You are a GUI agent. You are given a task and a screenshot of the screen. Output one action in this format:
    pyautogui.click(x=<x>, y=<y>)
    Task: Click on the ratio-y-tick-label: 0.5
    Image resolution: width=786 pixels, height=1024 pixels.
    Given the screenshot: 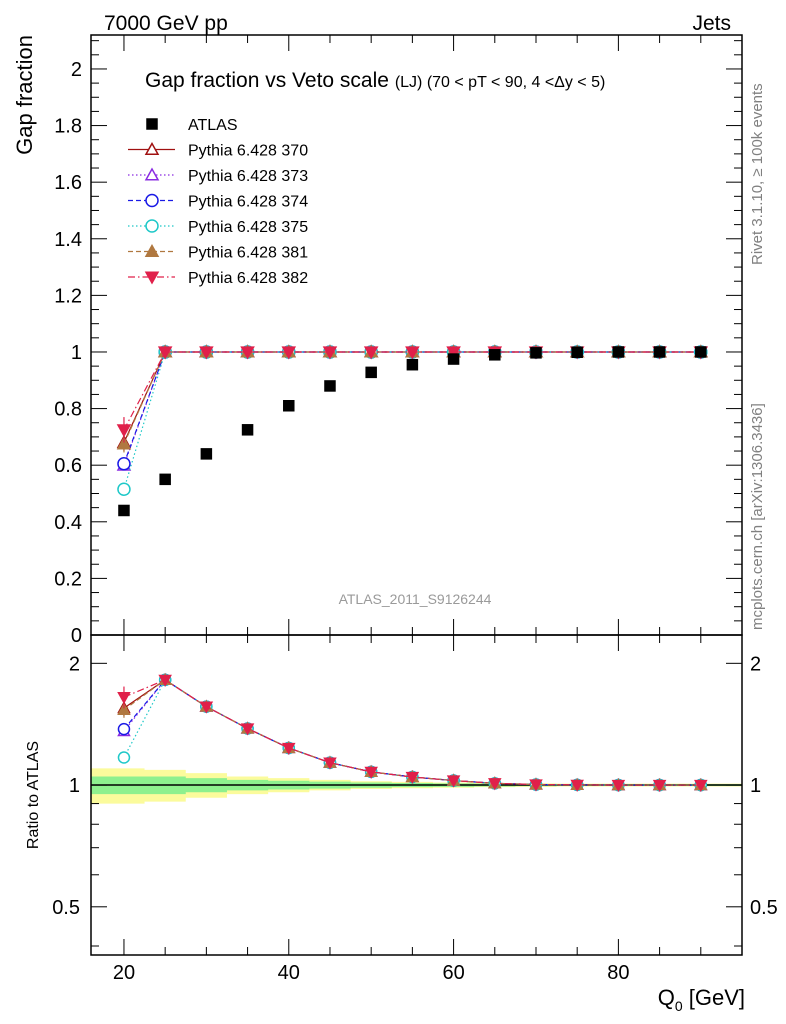 What is the action you would take?
    pyautogui.click(x=66, y=908)
    